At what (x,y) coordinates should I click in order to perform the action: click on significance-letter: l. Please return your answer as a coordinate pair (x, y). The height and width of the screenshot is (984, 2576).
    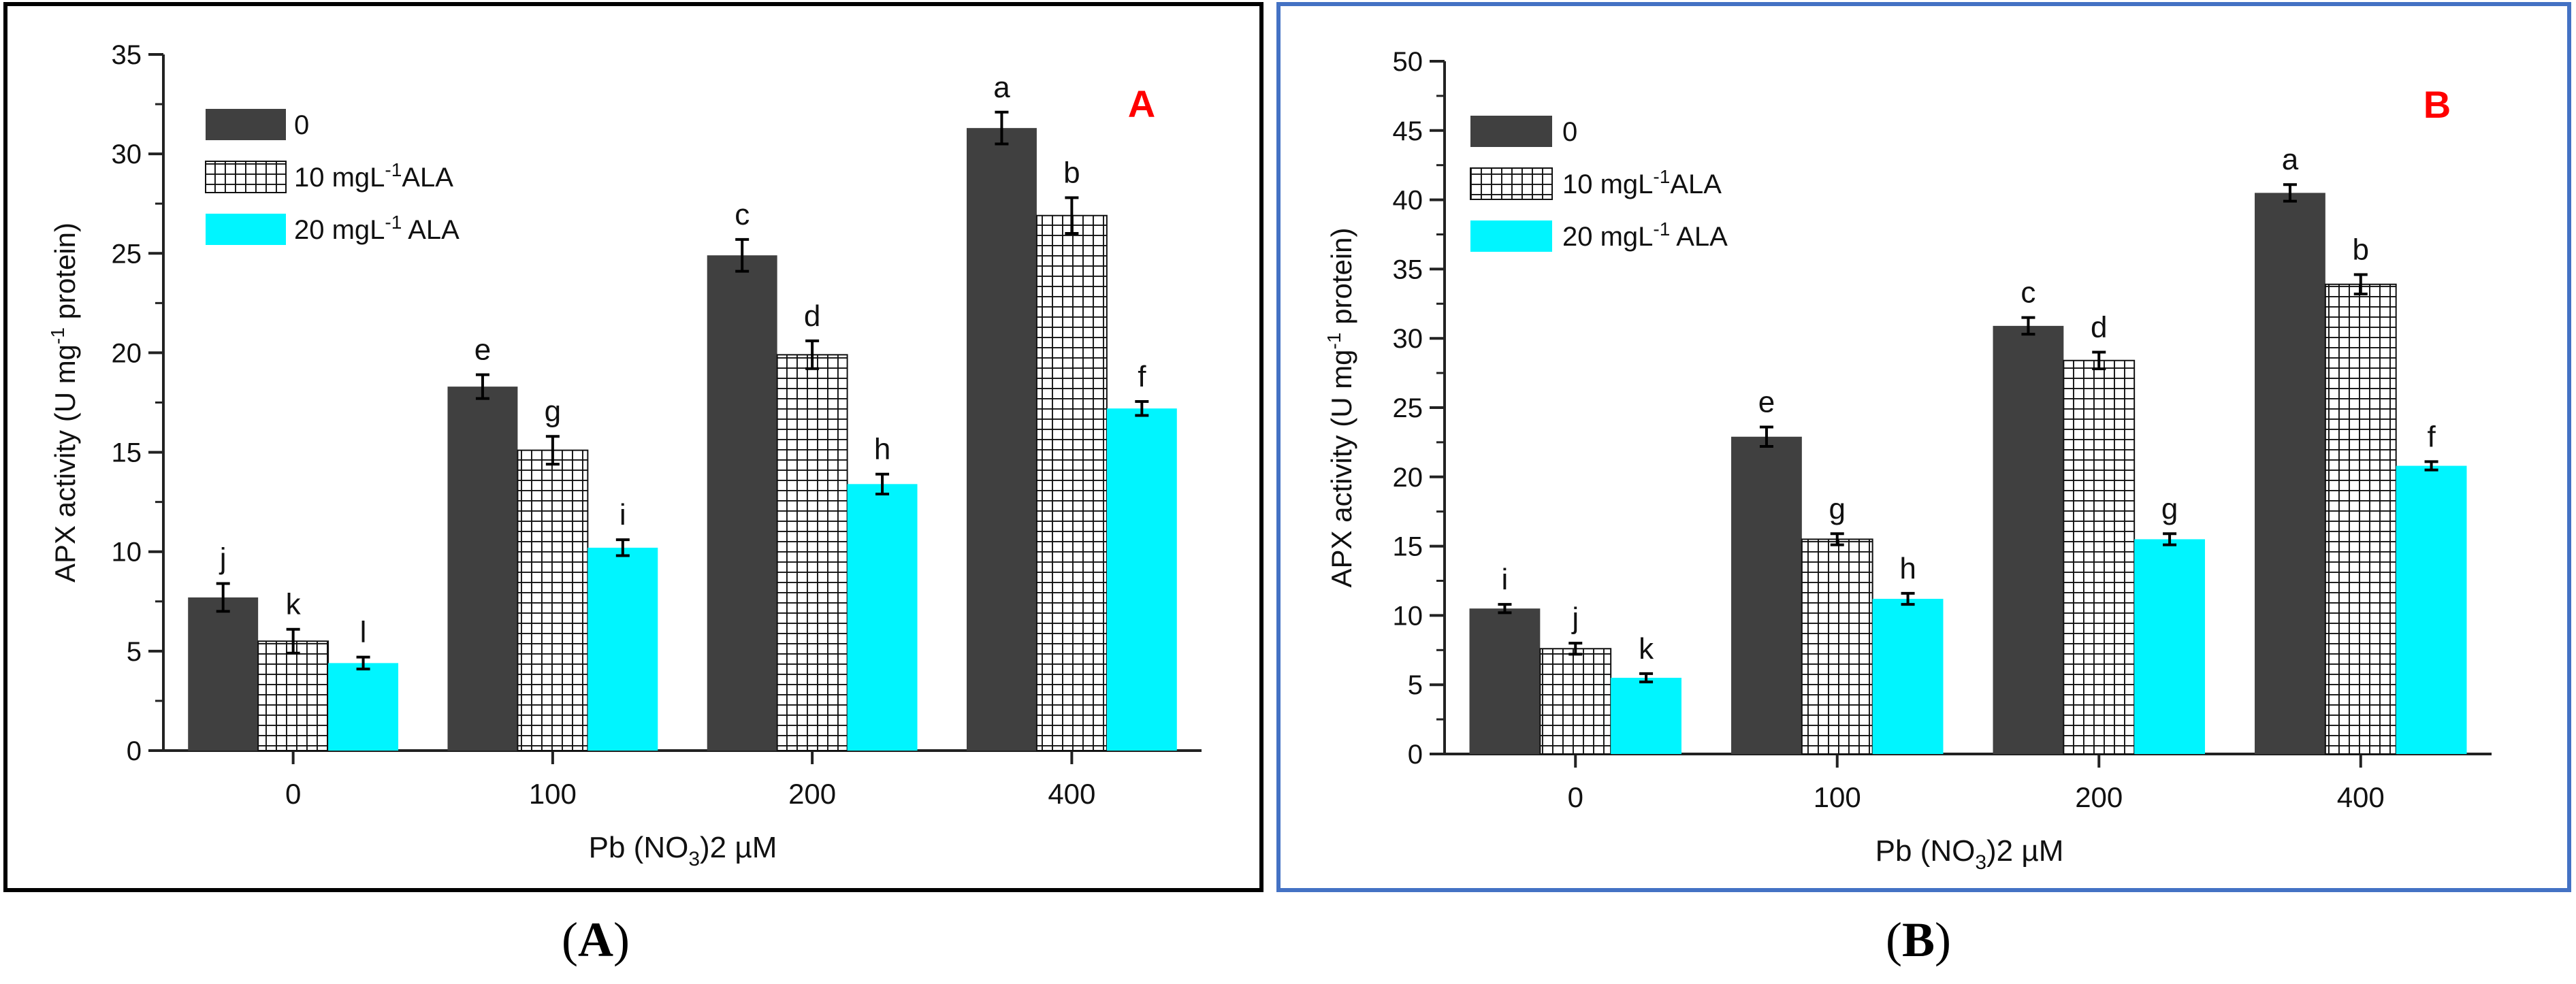
    Looking at the image, I should click on (363, 632).